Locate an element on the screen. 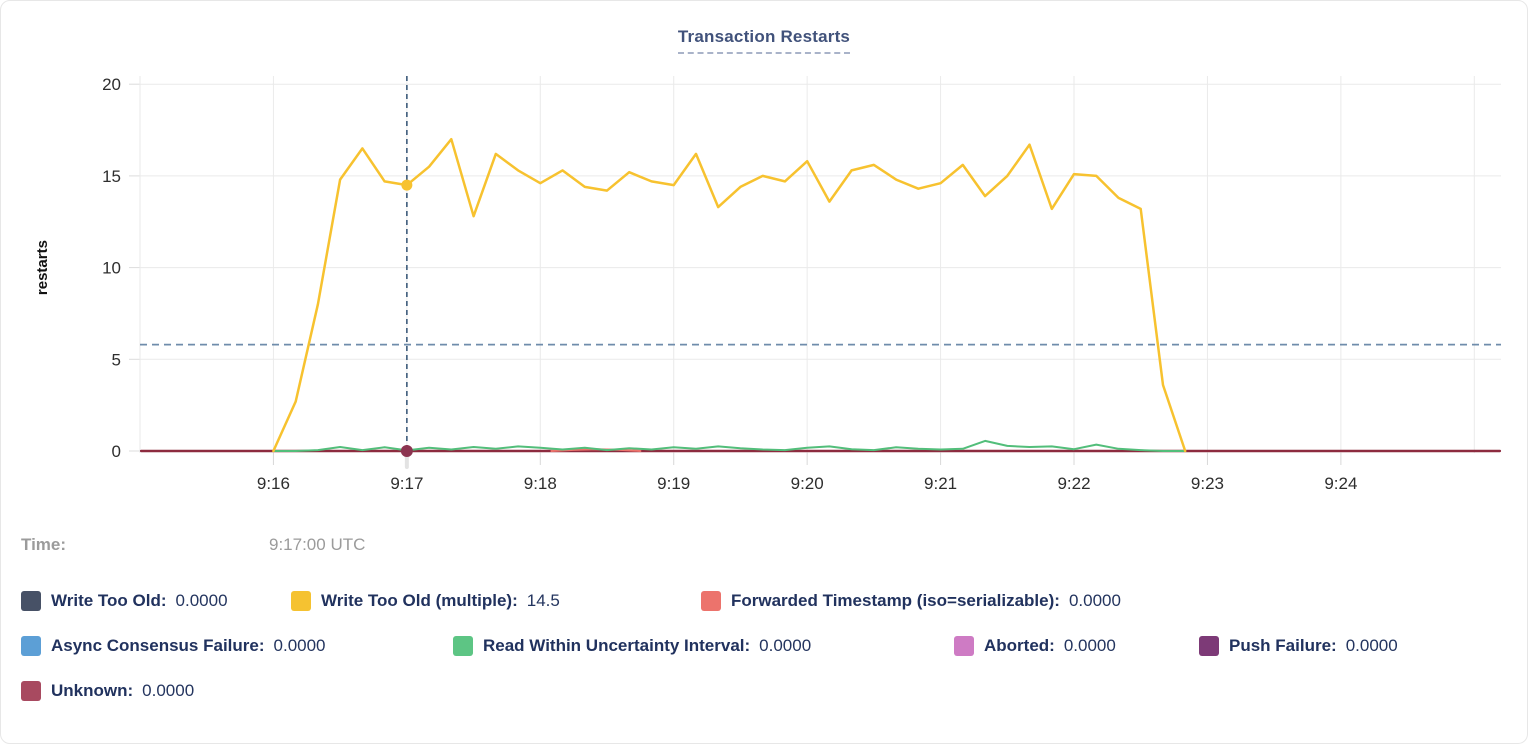 Image resolution: width=1528 pixels, height=745 pixels. y-tick-label: 5 is located at coordinates (116, 359).